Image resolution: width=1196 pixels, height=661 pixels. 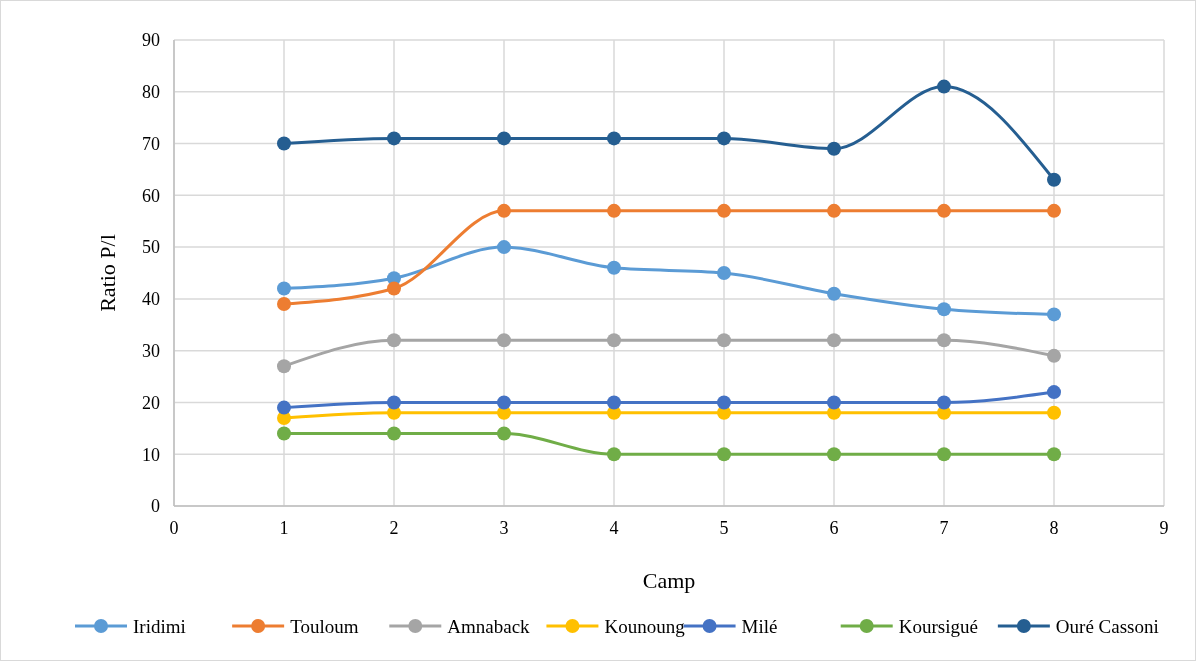 What do you see at coordinates (151, 195) in the screenshot?
I see `y-tick-label: 60` at bounding box center [151, 195].